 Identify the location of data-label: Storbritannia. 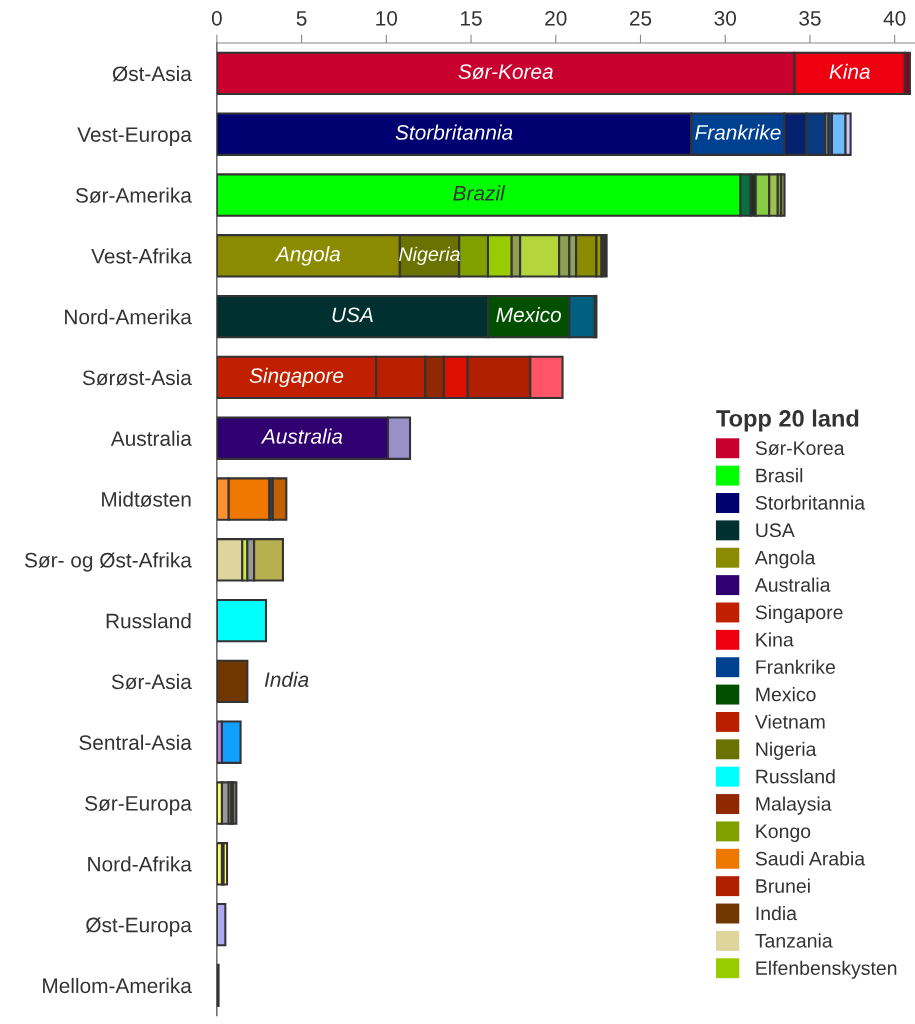
(454, 132).